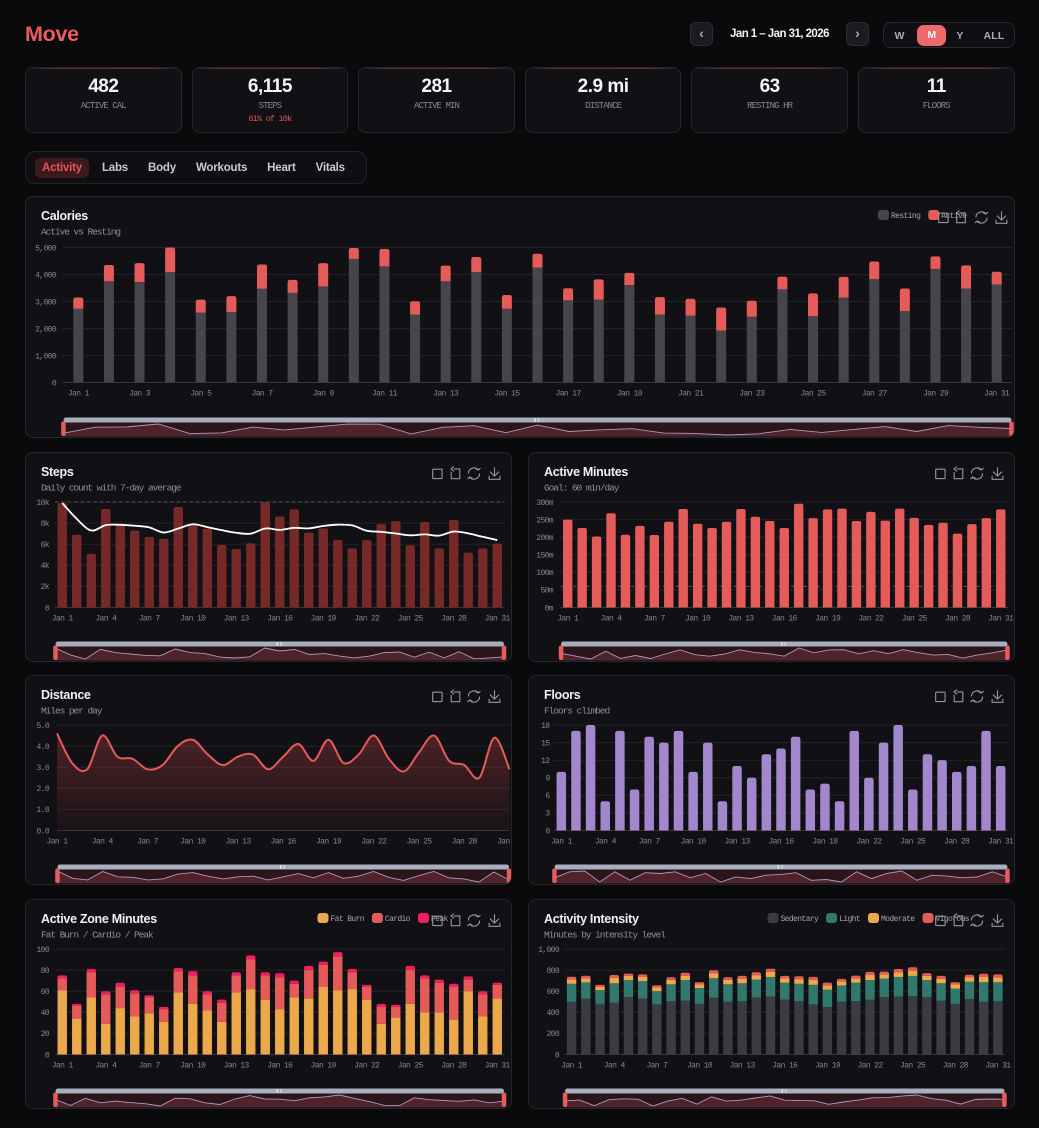 Image resolution: width=1039 pixels, height=1128 pixels. Describe the element at coordinates (546, 590) in the screenshot. I see `svg-text: 50m` at that location.